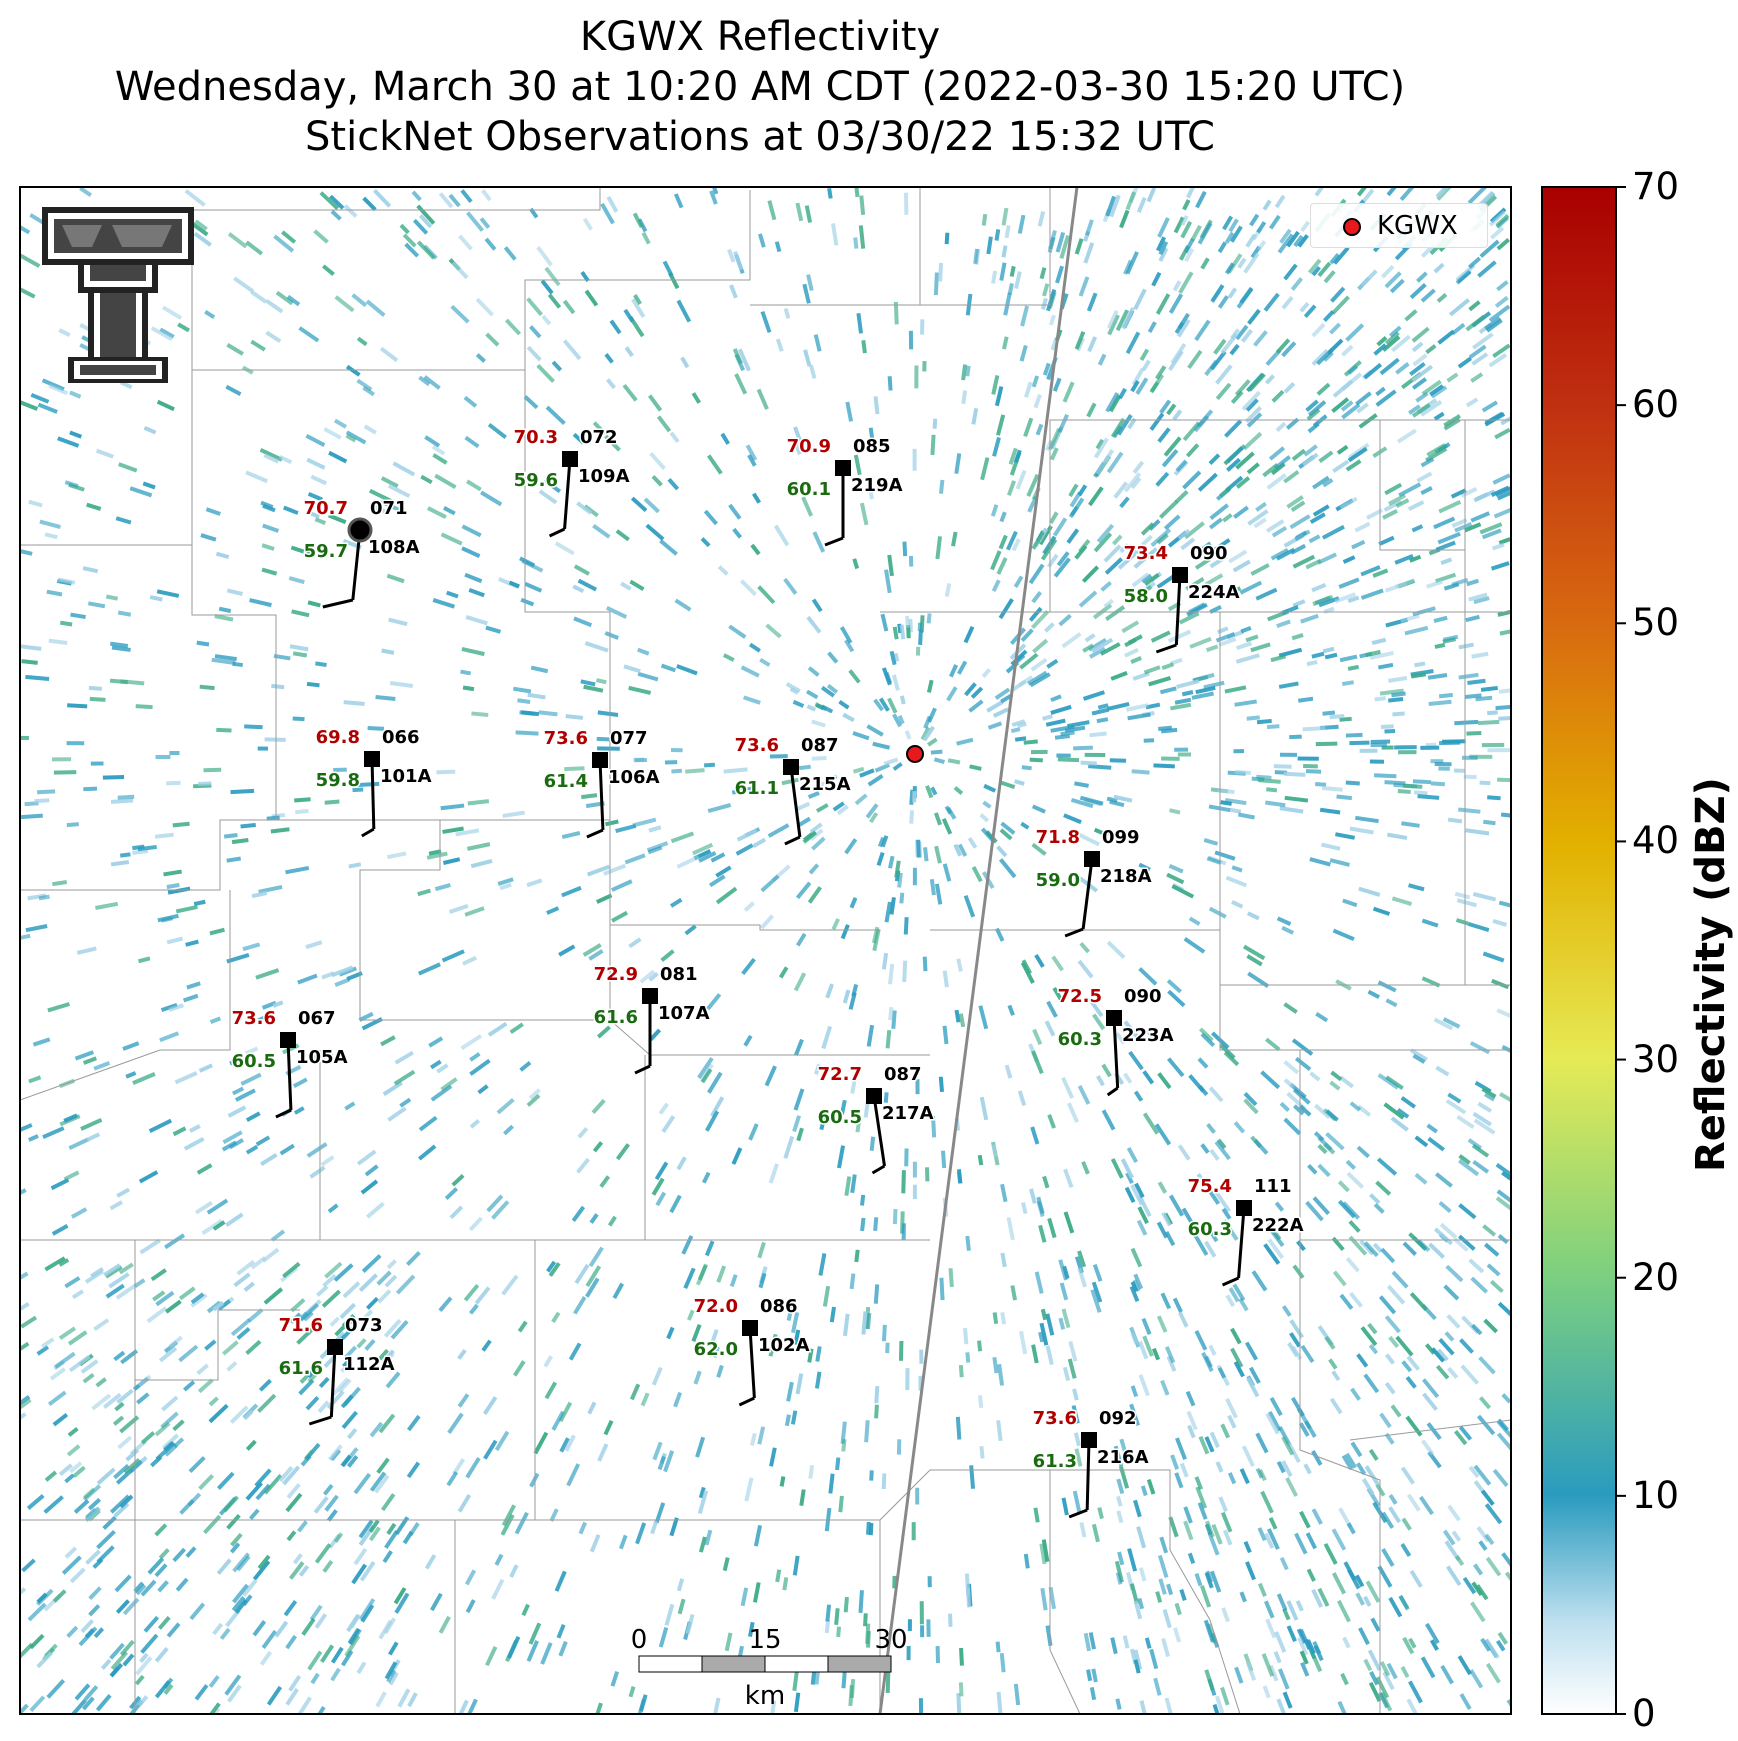 The width and height of the screenshot is (1738, 1741). Describe the element at coordinates (536, 437) in the screenshot. I see `station-temperature: 70.3` at that location.